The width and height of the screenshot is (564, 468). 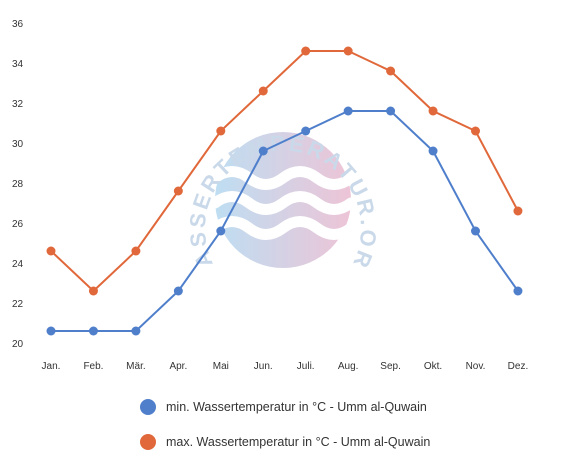 I want to click on y-tick-label: 28, so click(x=18, y=184).